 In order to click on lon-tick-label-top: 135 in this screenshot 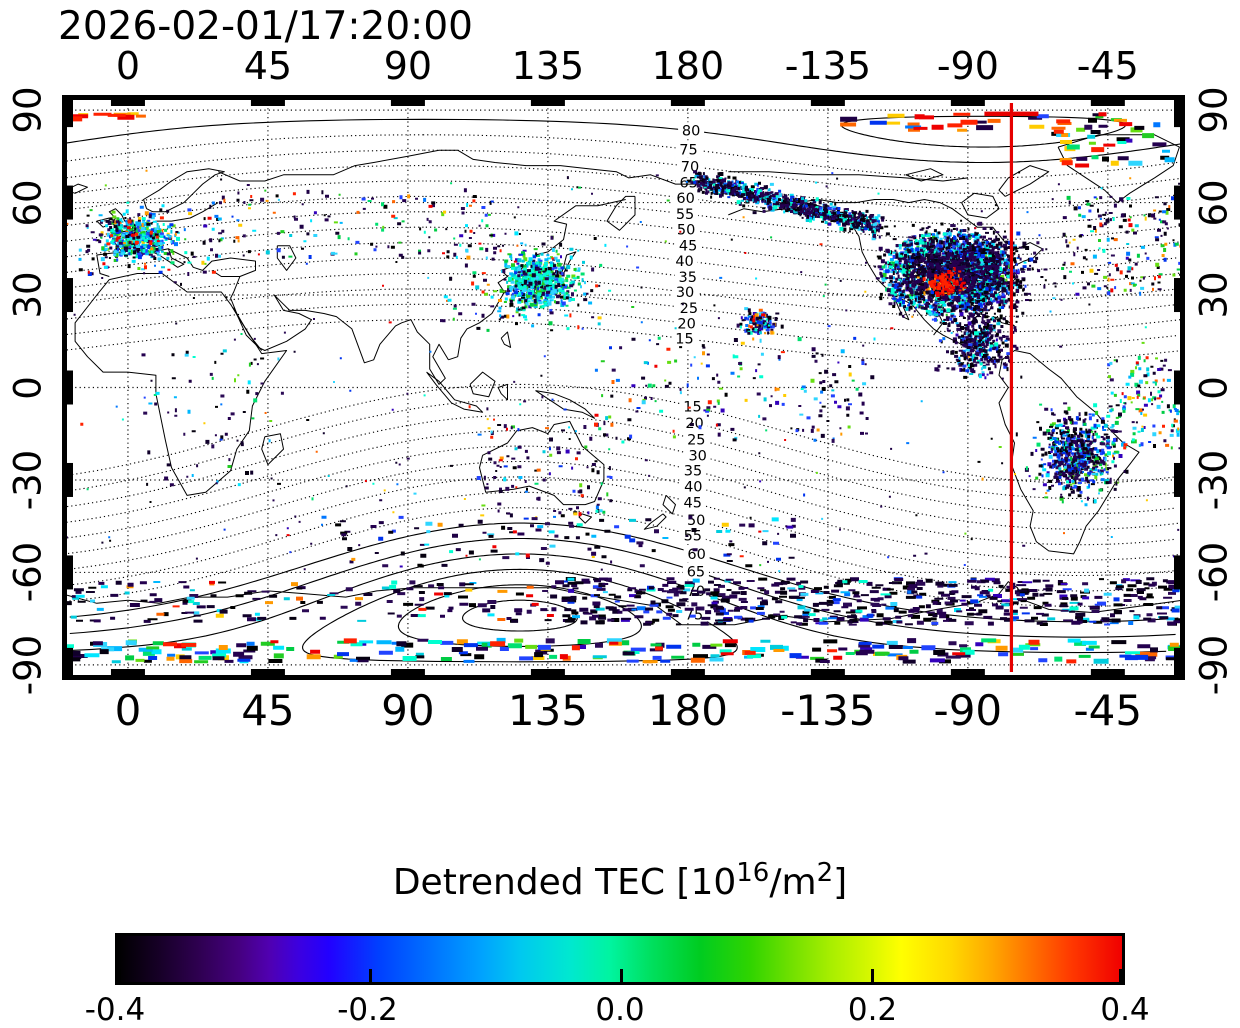, I will do `click(548, 66)`.